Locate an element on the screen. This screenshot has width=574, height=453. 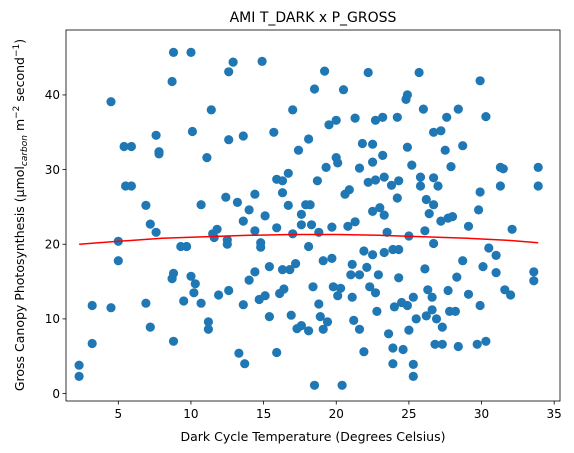
y-label-suffix: ) is located at coordinates (19, 41).